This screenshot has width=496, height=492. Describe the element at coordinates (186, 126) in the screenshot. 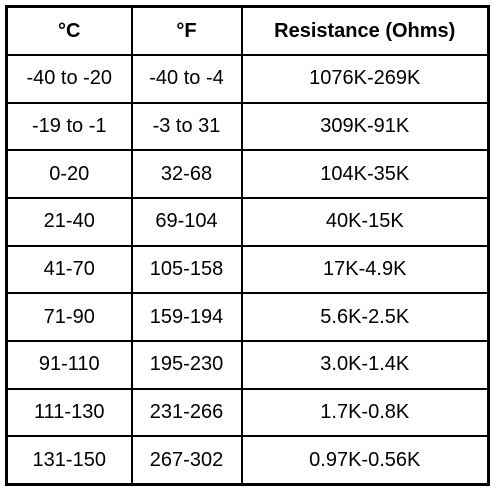

I see `table-cell: -3 to 31` at that location.